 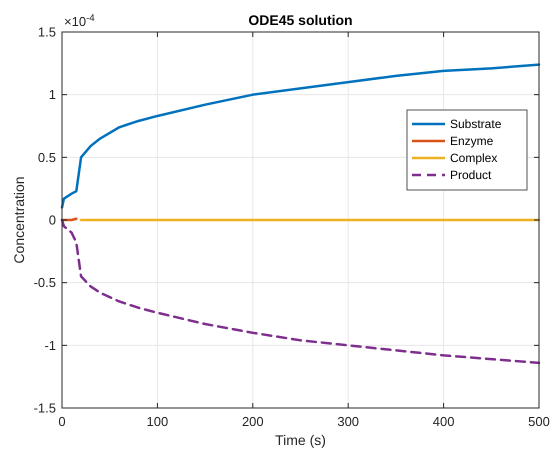 What do you see at coordinates (45, 408) in the screenshot?
I see `y-tick-label: -1.5` at bounding box center [45, 408].